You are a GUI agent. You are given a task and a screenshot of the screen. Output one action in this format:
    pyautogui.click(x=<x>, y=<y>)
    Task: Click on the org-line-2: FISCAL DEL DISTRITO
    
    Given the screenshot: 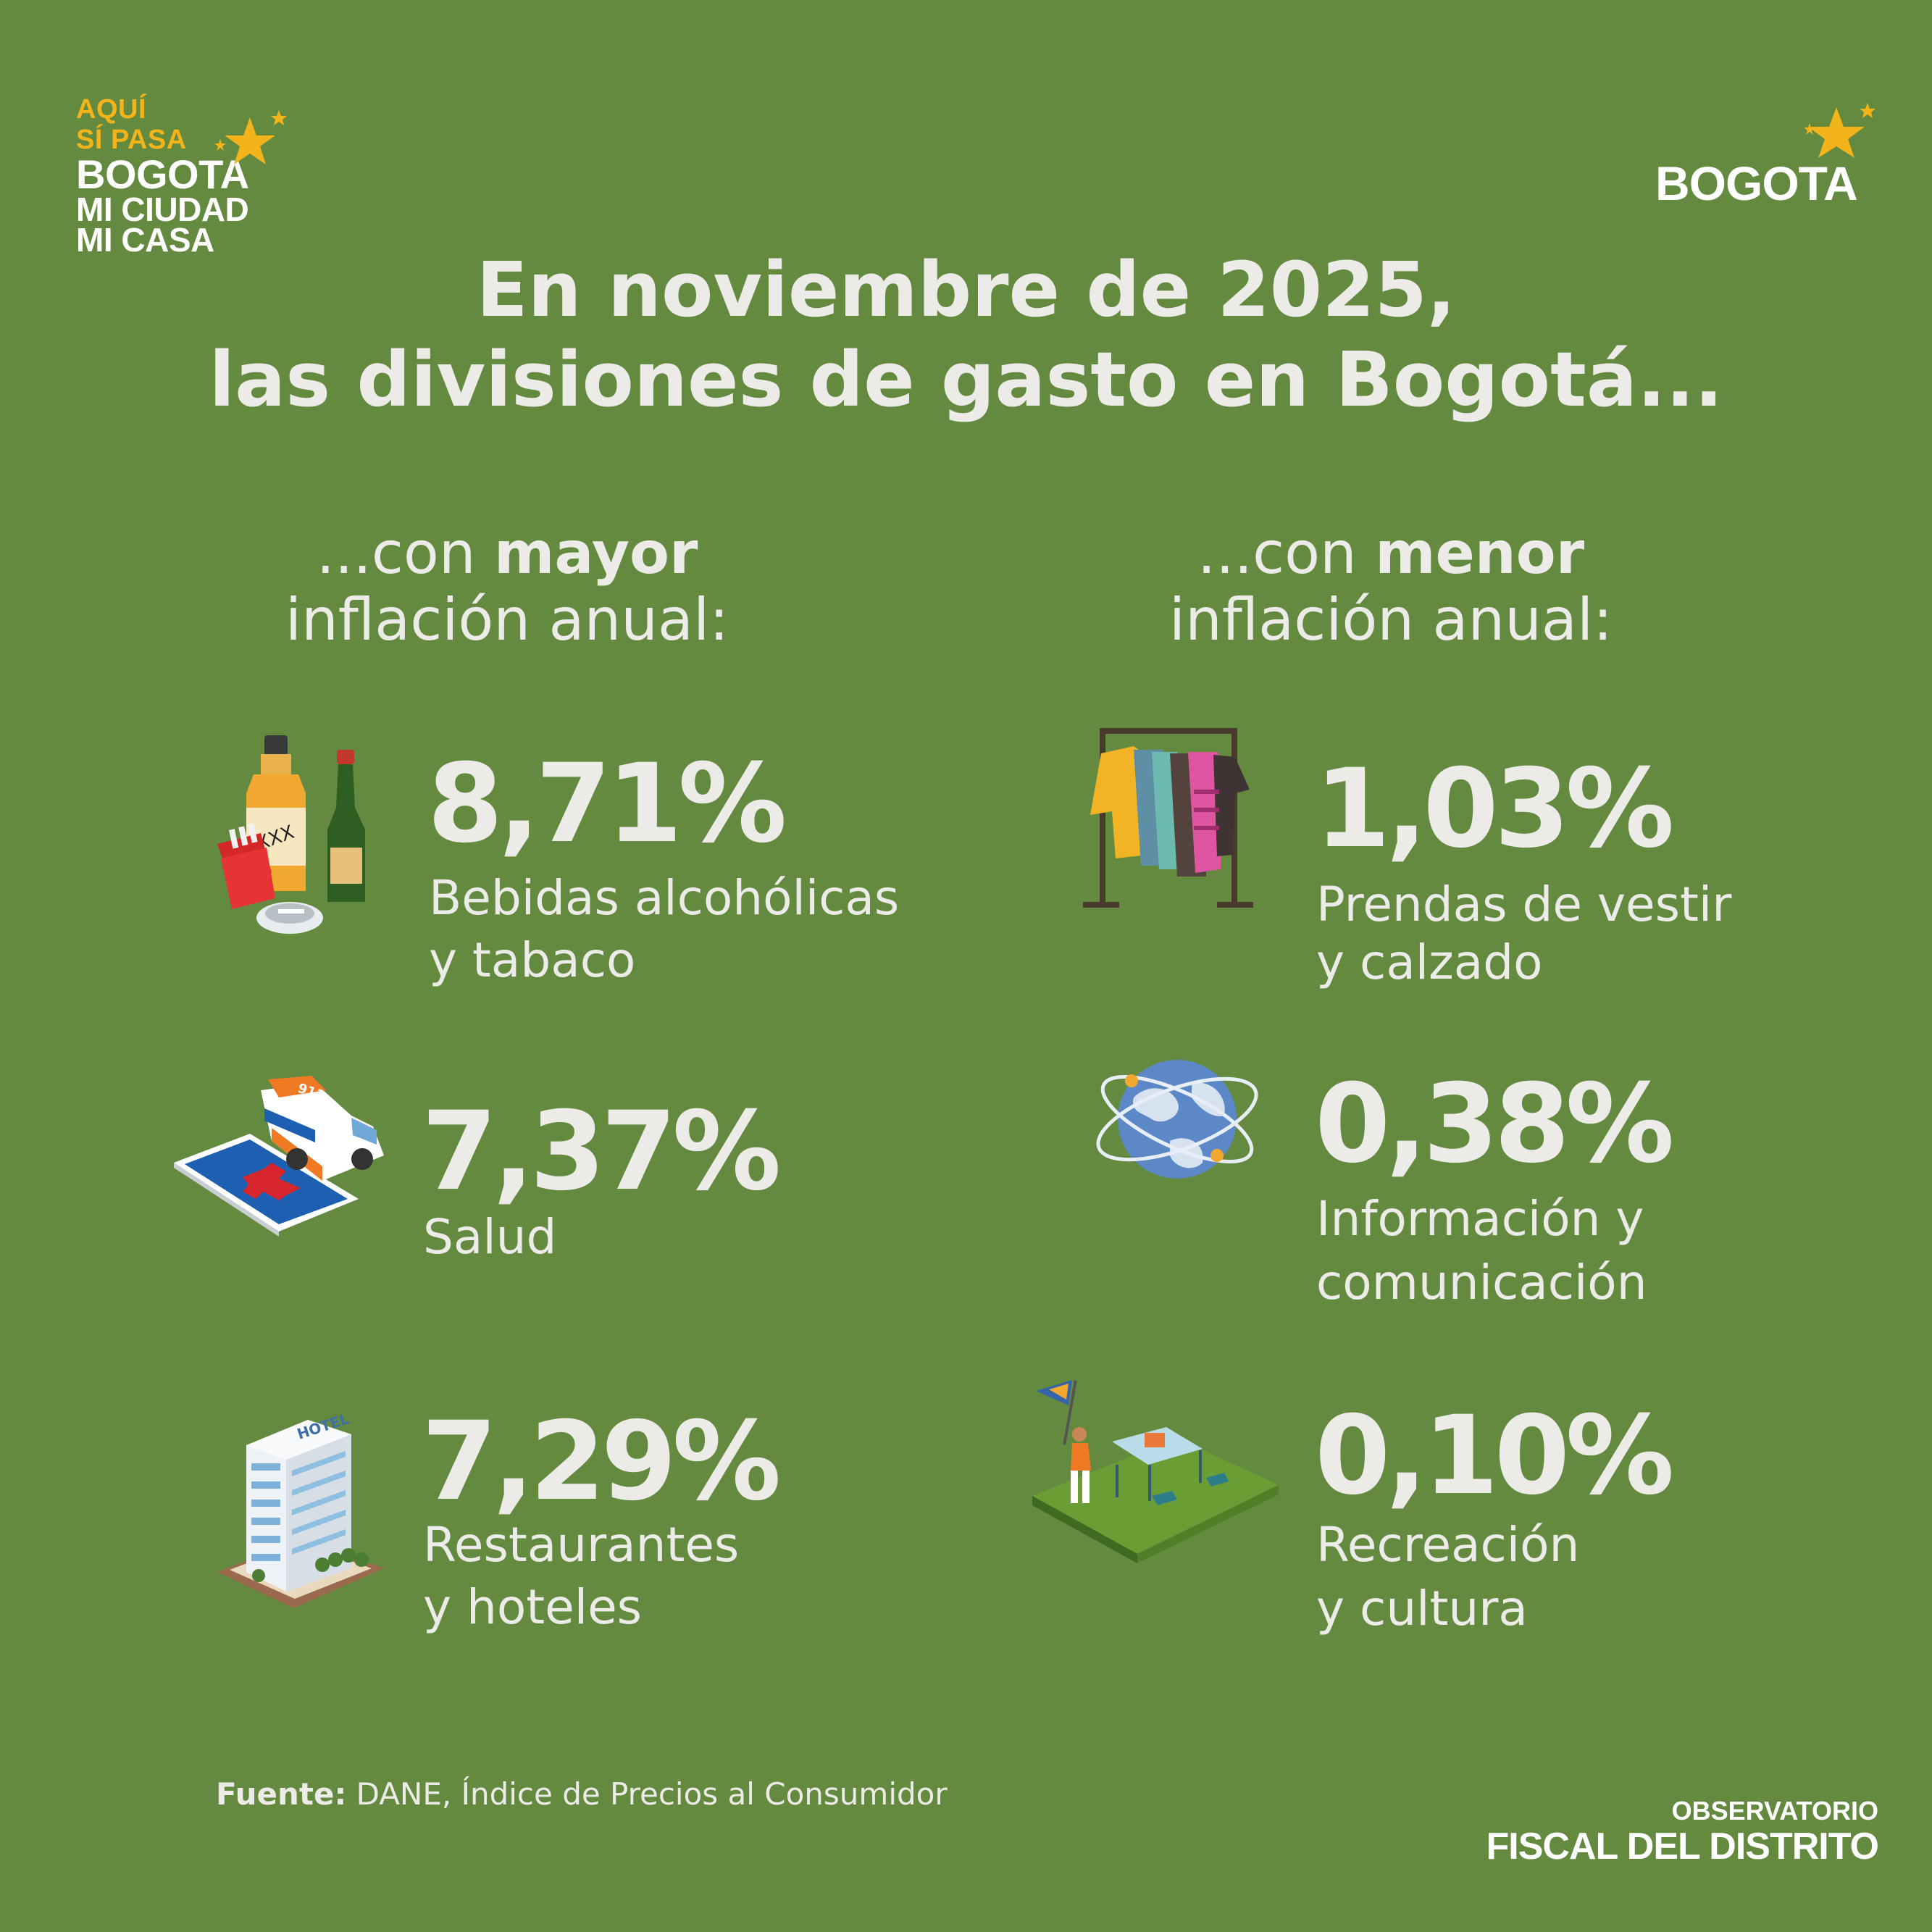 What is the action you would take?
    pyautogui.click(x=1683, y=1847)
    